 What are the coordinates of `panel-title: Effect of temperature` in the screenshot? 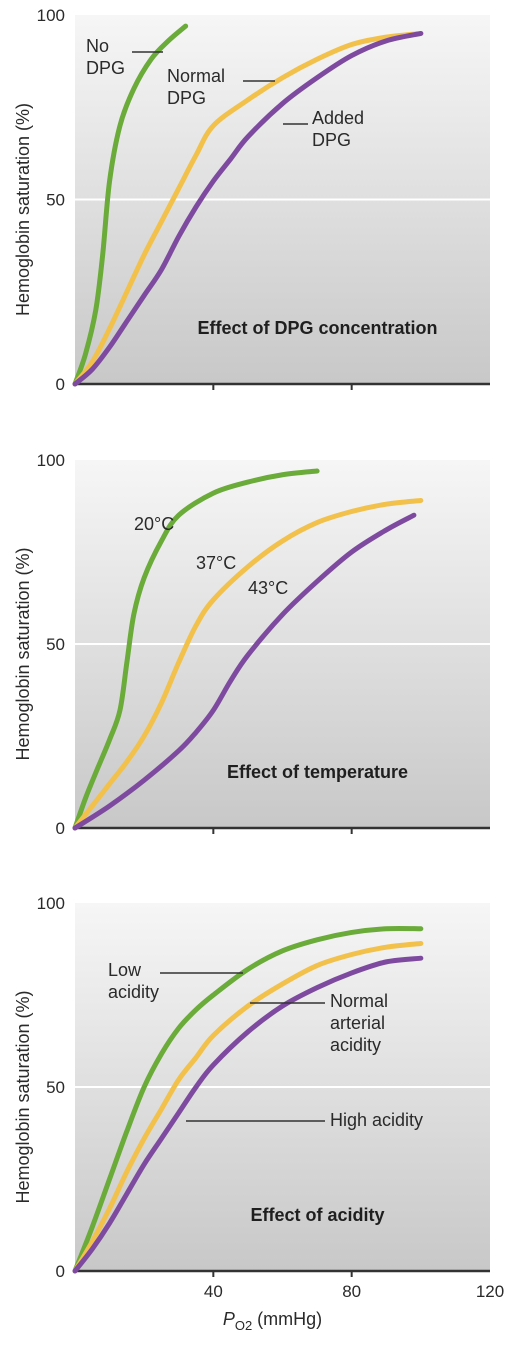 It's located at (317, 772).